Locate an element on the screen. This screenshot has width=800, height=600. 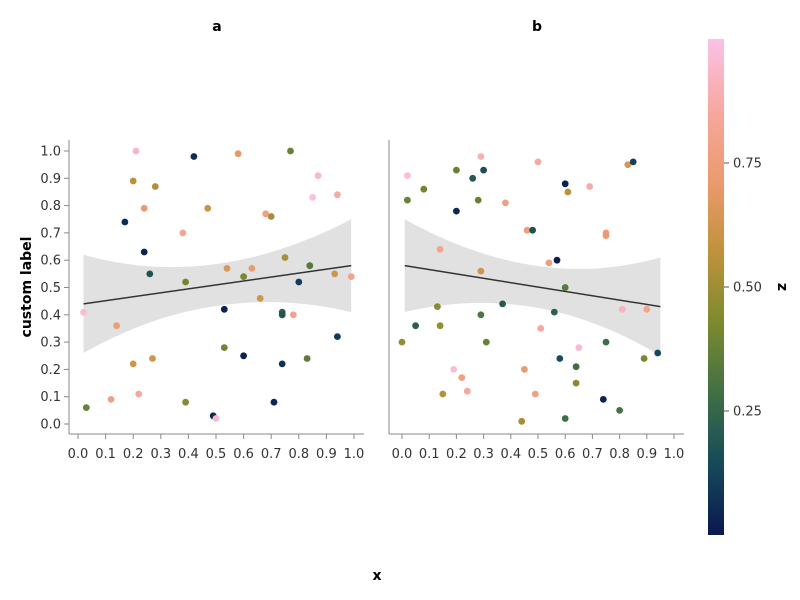
colorbar-tick-label: 0.75 is located at coordinates (747, 164).